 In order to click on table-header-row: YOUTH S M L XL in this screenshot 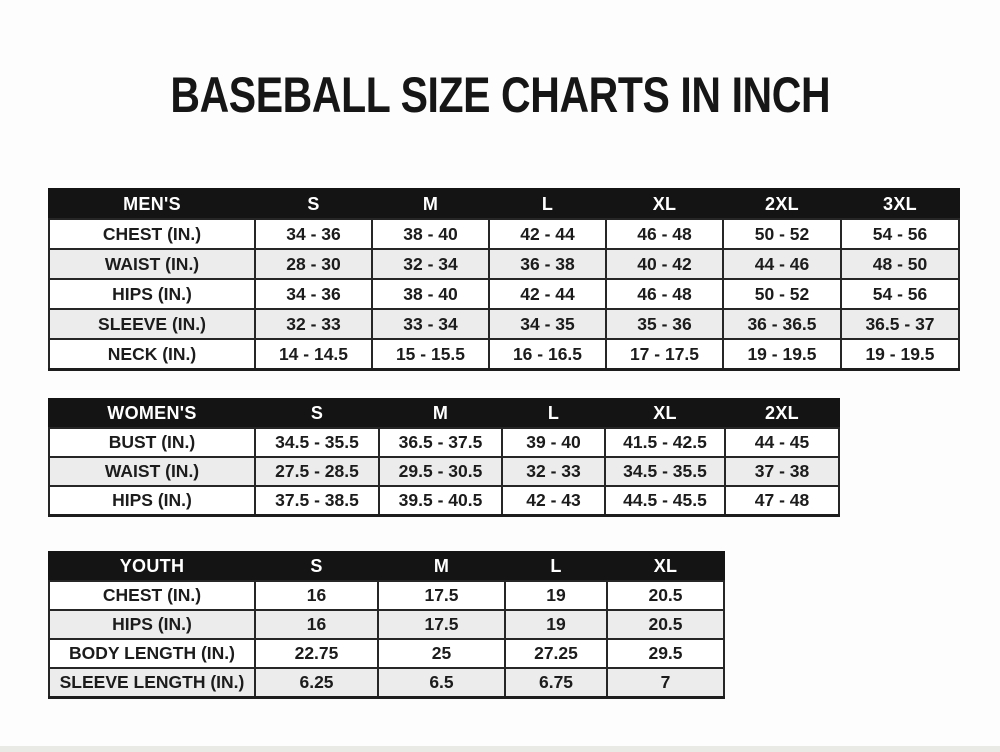, I will do `click(386, 566)`.